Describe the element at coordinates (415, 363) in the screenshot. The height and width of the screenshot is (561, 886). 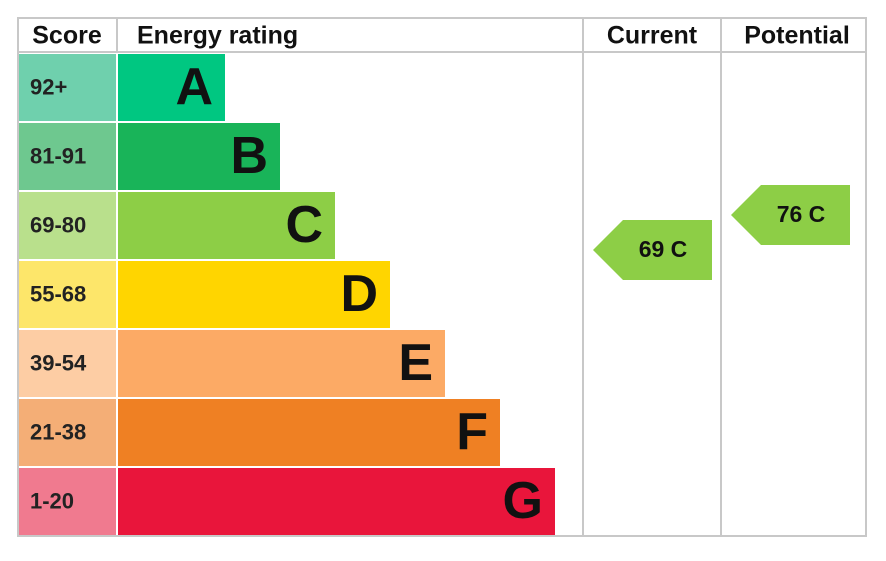
I see `rating-letter: E` at that location.